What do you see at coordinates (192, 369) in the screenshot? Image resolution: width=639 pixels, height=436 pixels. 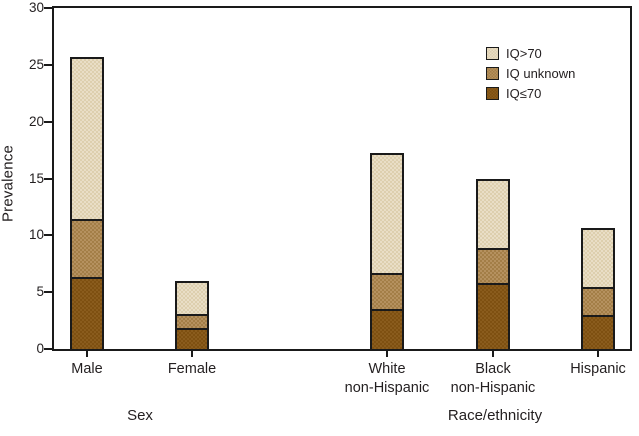 I see `x-category-label: Female` at bounding box center [192, 369].